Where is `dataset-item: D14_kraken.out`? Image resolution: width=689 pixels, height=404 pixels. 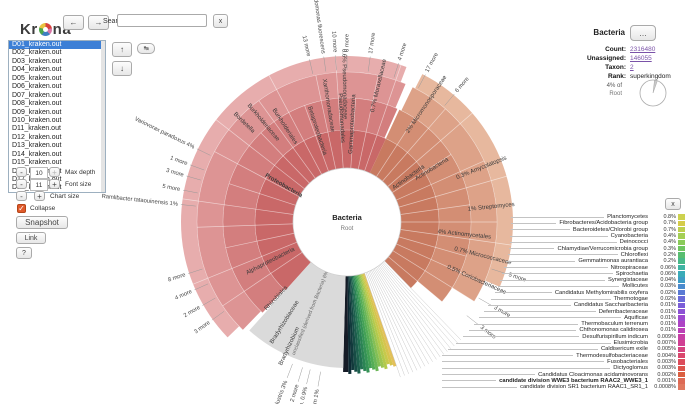 dataset-item: D14_kraken.out is located at coordinates (37, 154).